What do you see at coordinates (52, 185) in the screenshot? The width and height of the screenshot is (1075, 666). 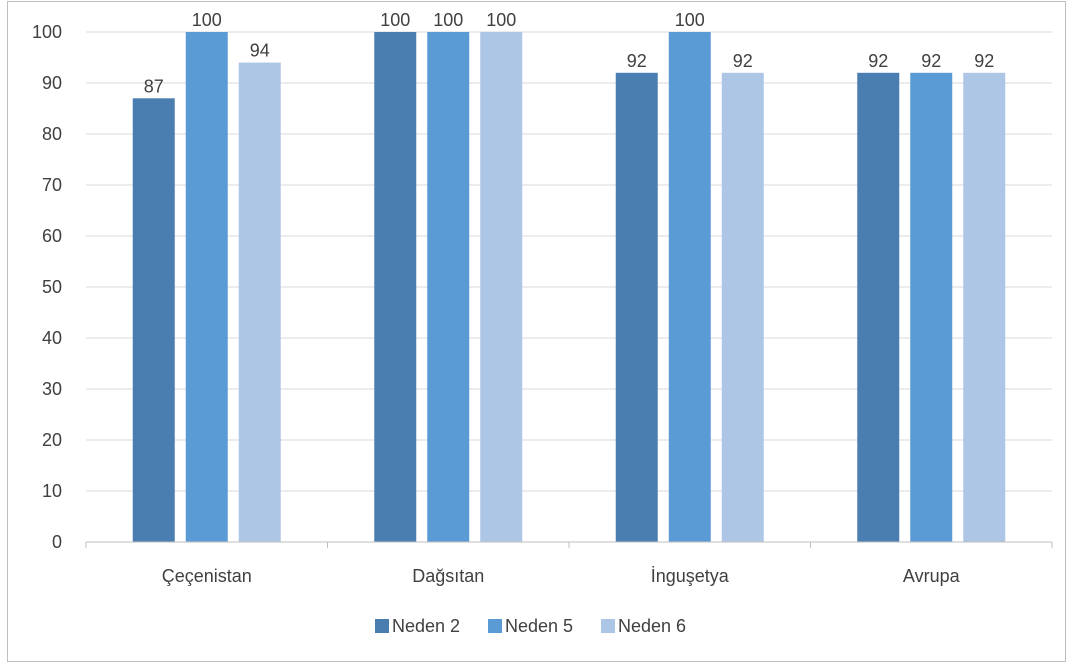 I see `y-tick-label: 70` at bounding box center [52, 185].